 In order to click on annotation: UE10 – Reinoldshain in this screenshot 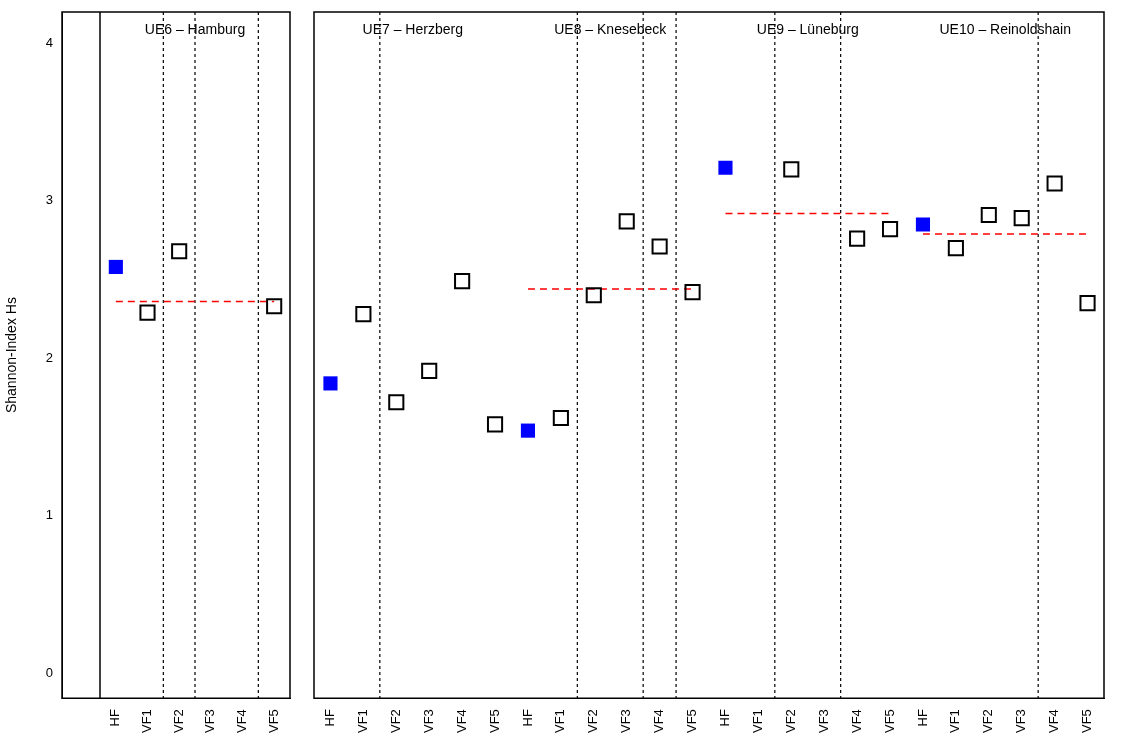, I will do `click(1005, 28)`.